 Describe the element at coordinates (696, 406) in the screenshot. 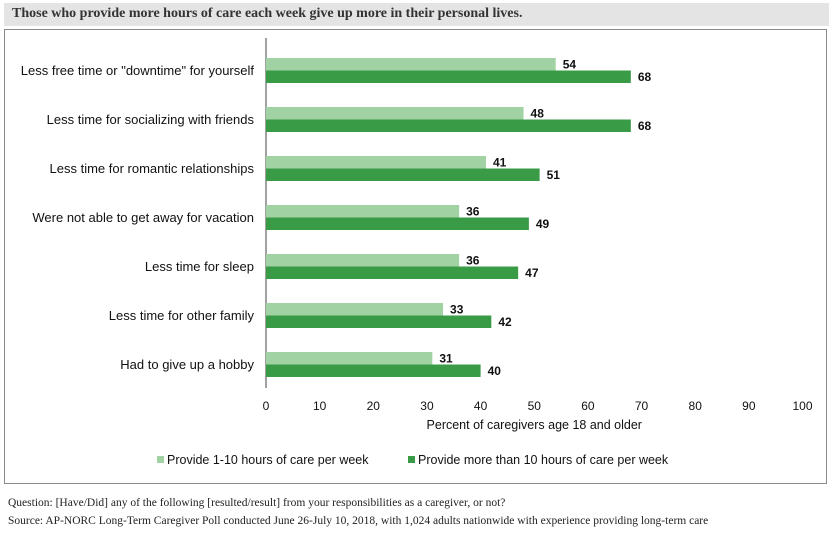

I see `x-tick-label: 80` at that location.